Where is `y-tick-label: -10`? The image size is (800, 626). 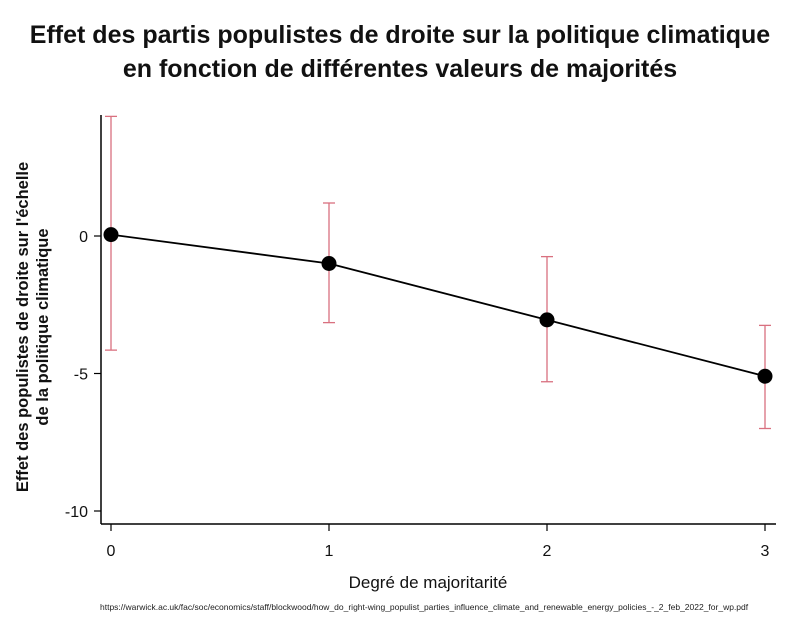
y-tick-label: -10 is located at coordinates (76, 512).